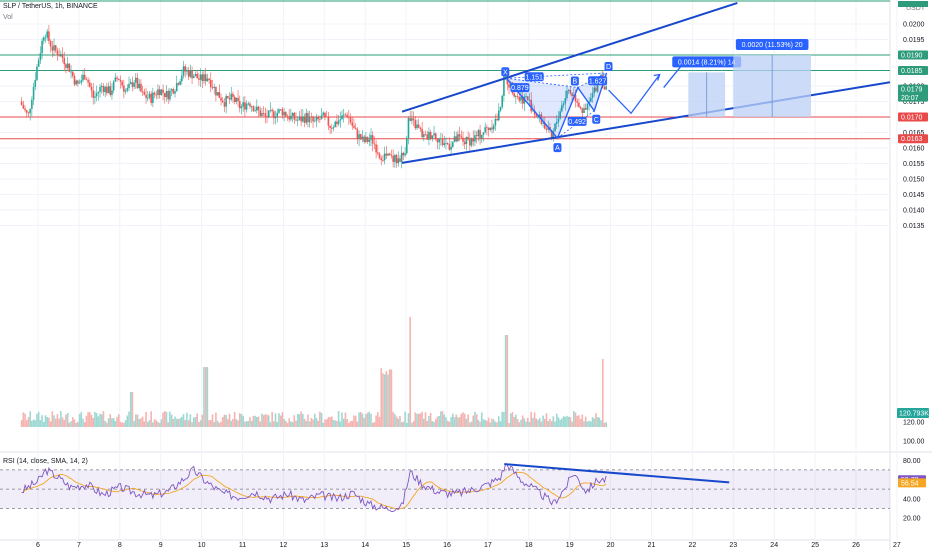 The image size is (932, 550). What do you see at coordinates (242, 545) in the screenshot?
I see `time-tick-label: 11` at bounding box center [242, 545].